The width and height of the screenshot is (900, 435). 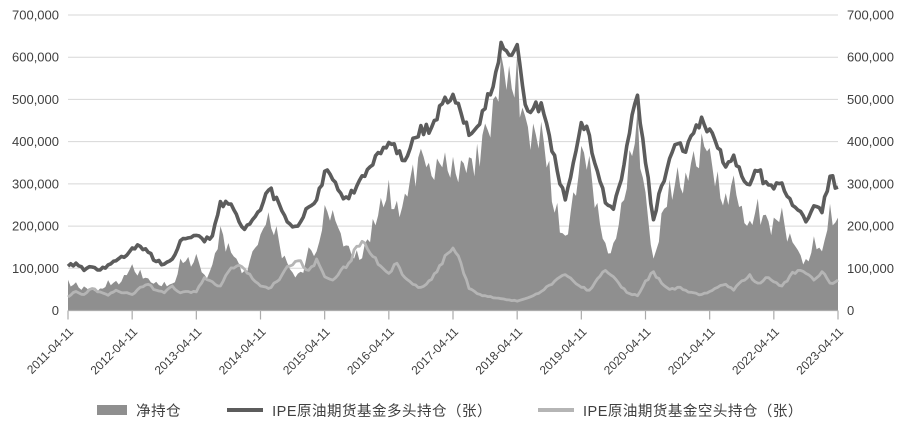 What do you see at coordinates (693, 411) in the screenshot?
I see `legend-label: IPE原油期货基金空头持仓（张）` at bounding box center [693, 411].